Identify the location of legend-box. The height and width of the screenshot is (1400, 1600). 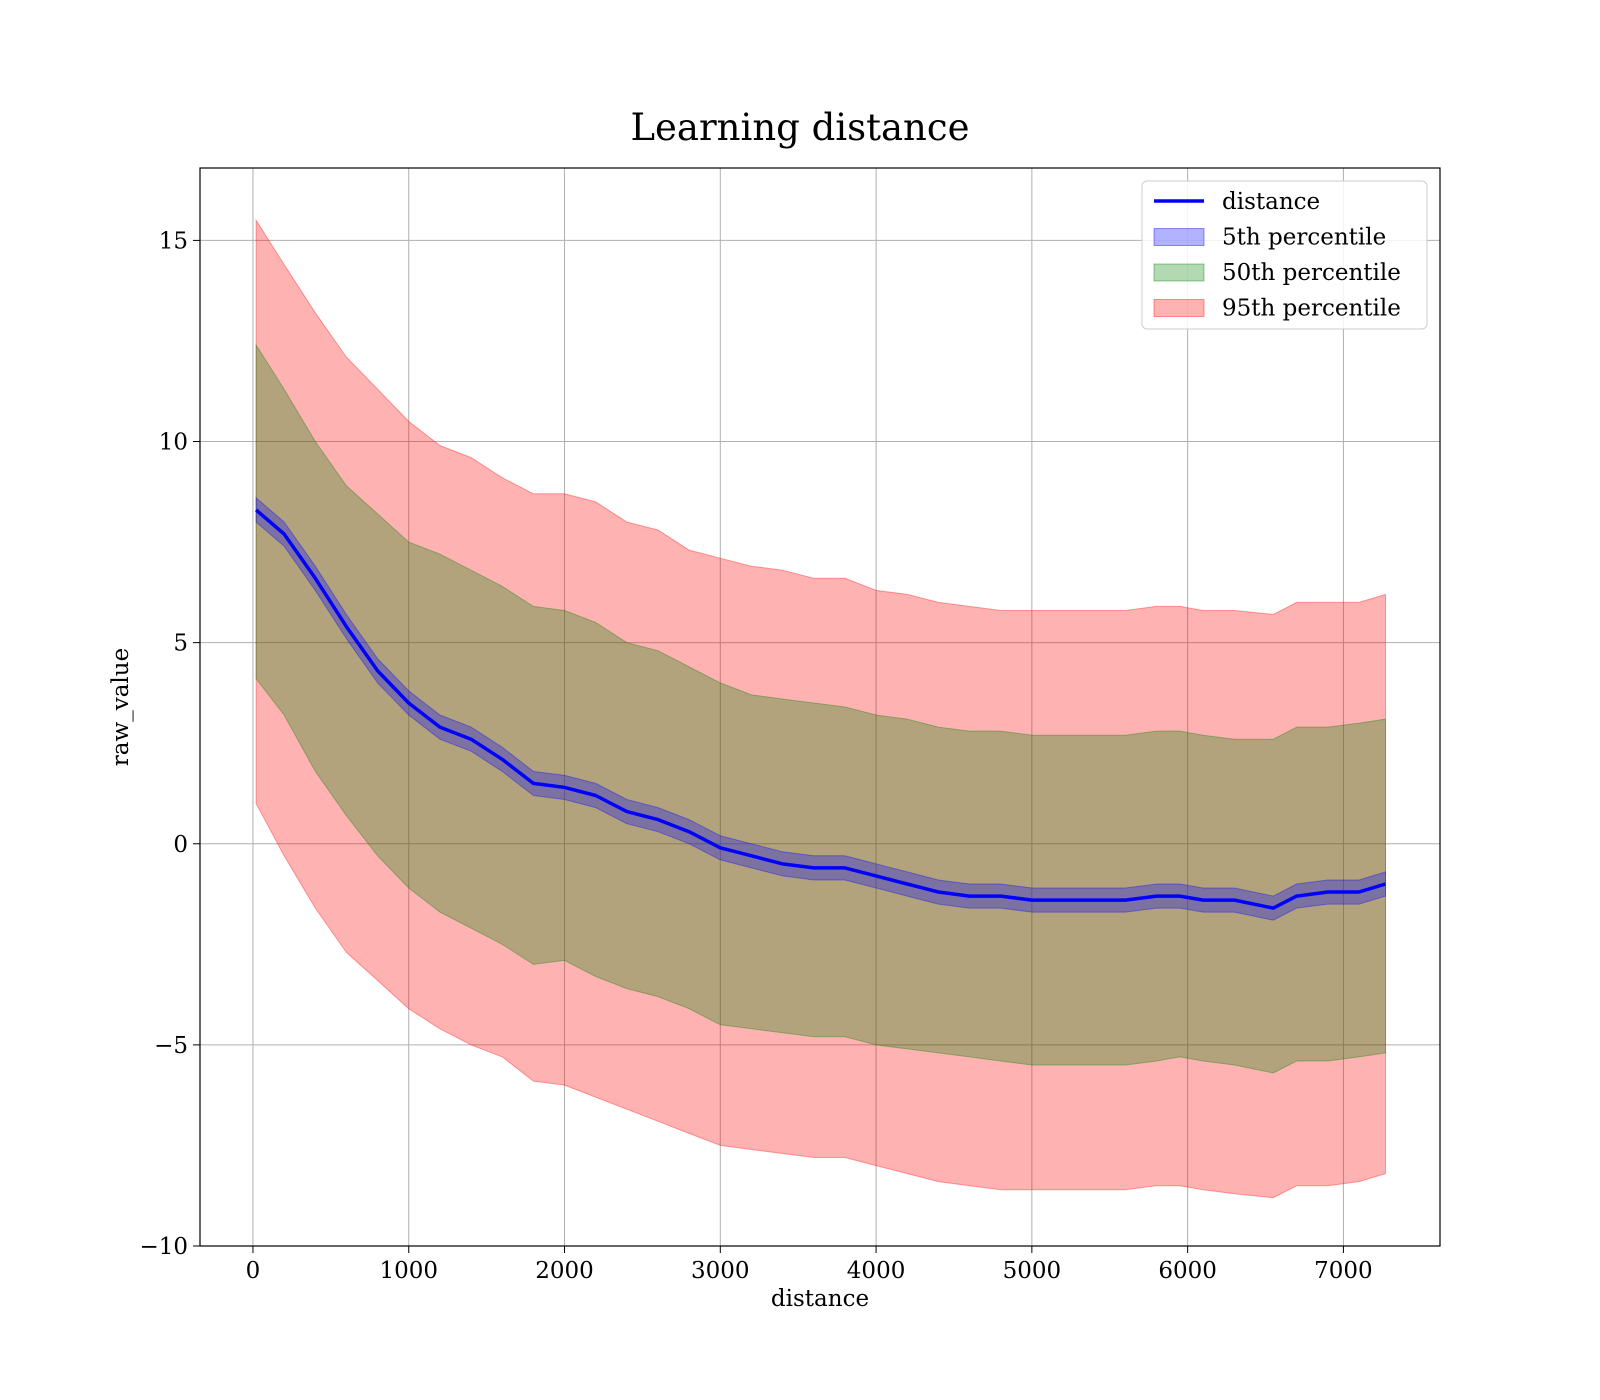
(1284, 255).